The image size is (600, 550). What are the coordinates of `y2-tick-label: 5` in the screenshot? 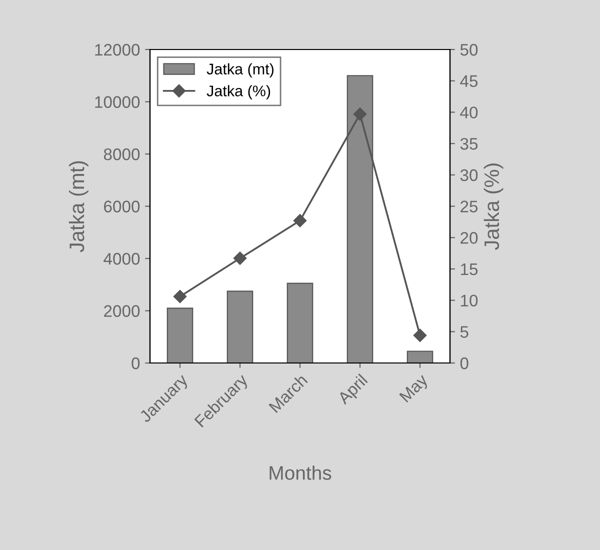 It's located at (464, 332).